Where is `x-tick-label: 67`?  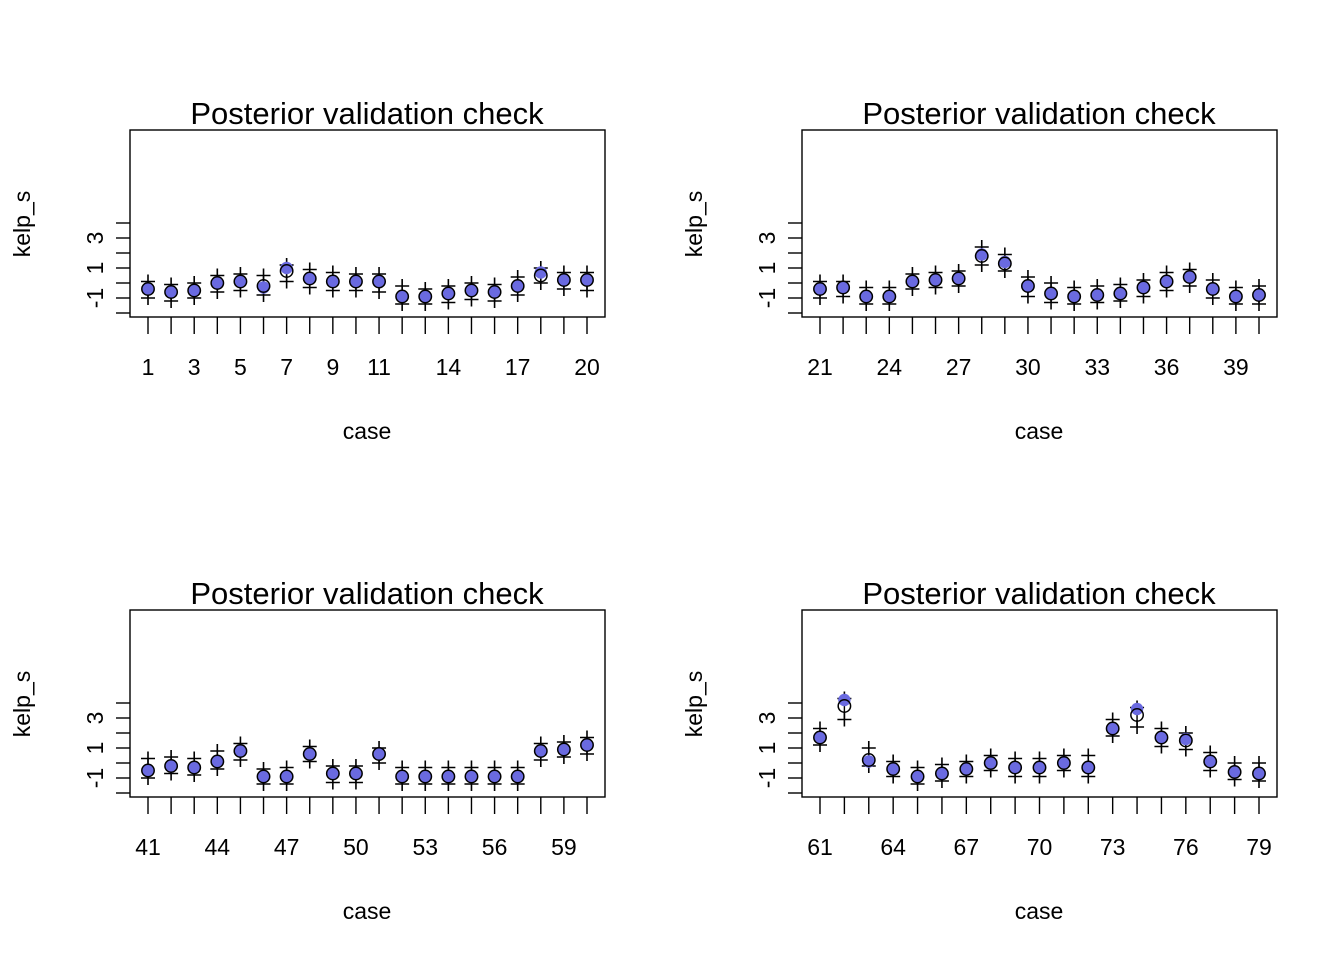
x-tick-label: 67 is located at coordinates (967, 847).